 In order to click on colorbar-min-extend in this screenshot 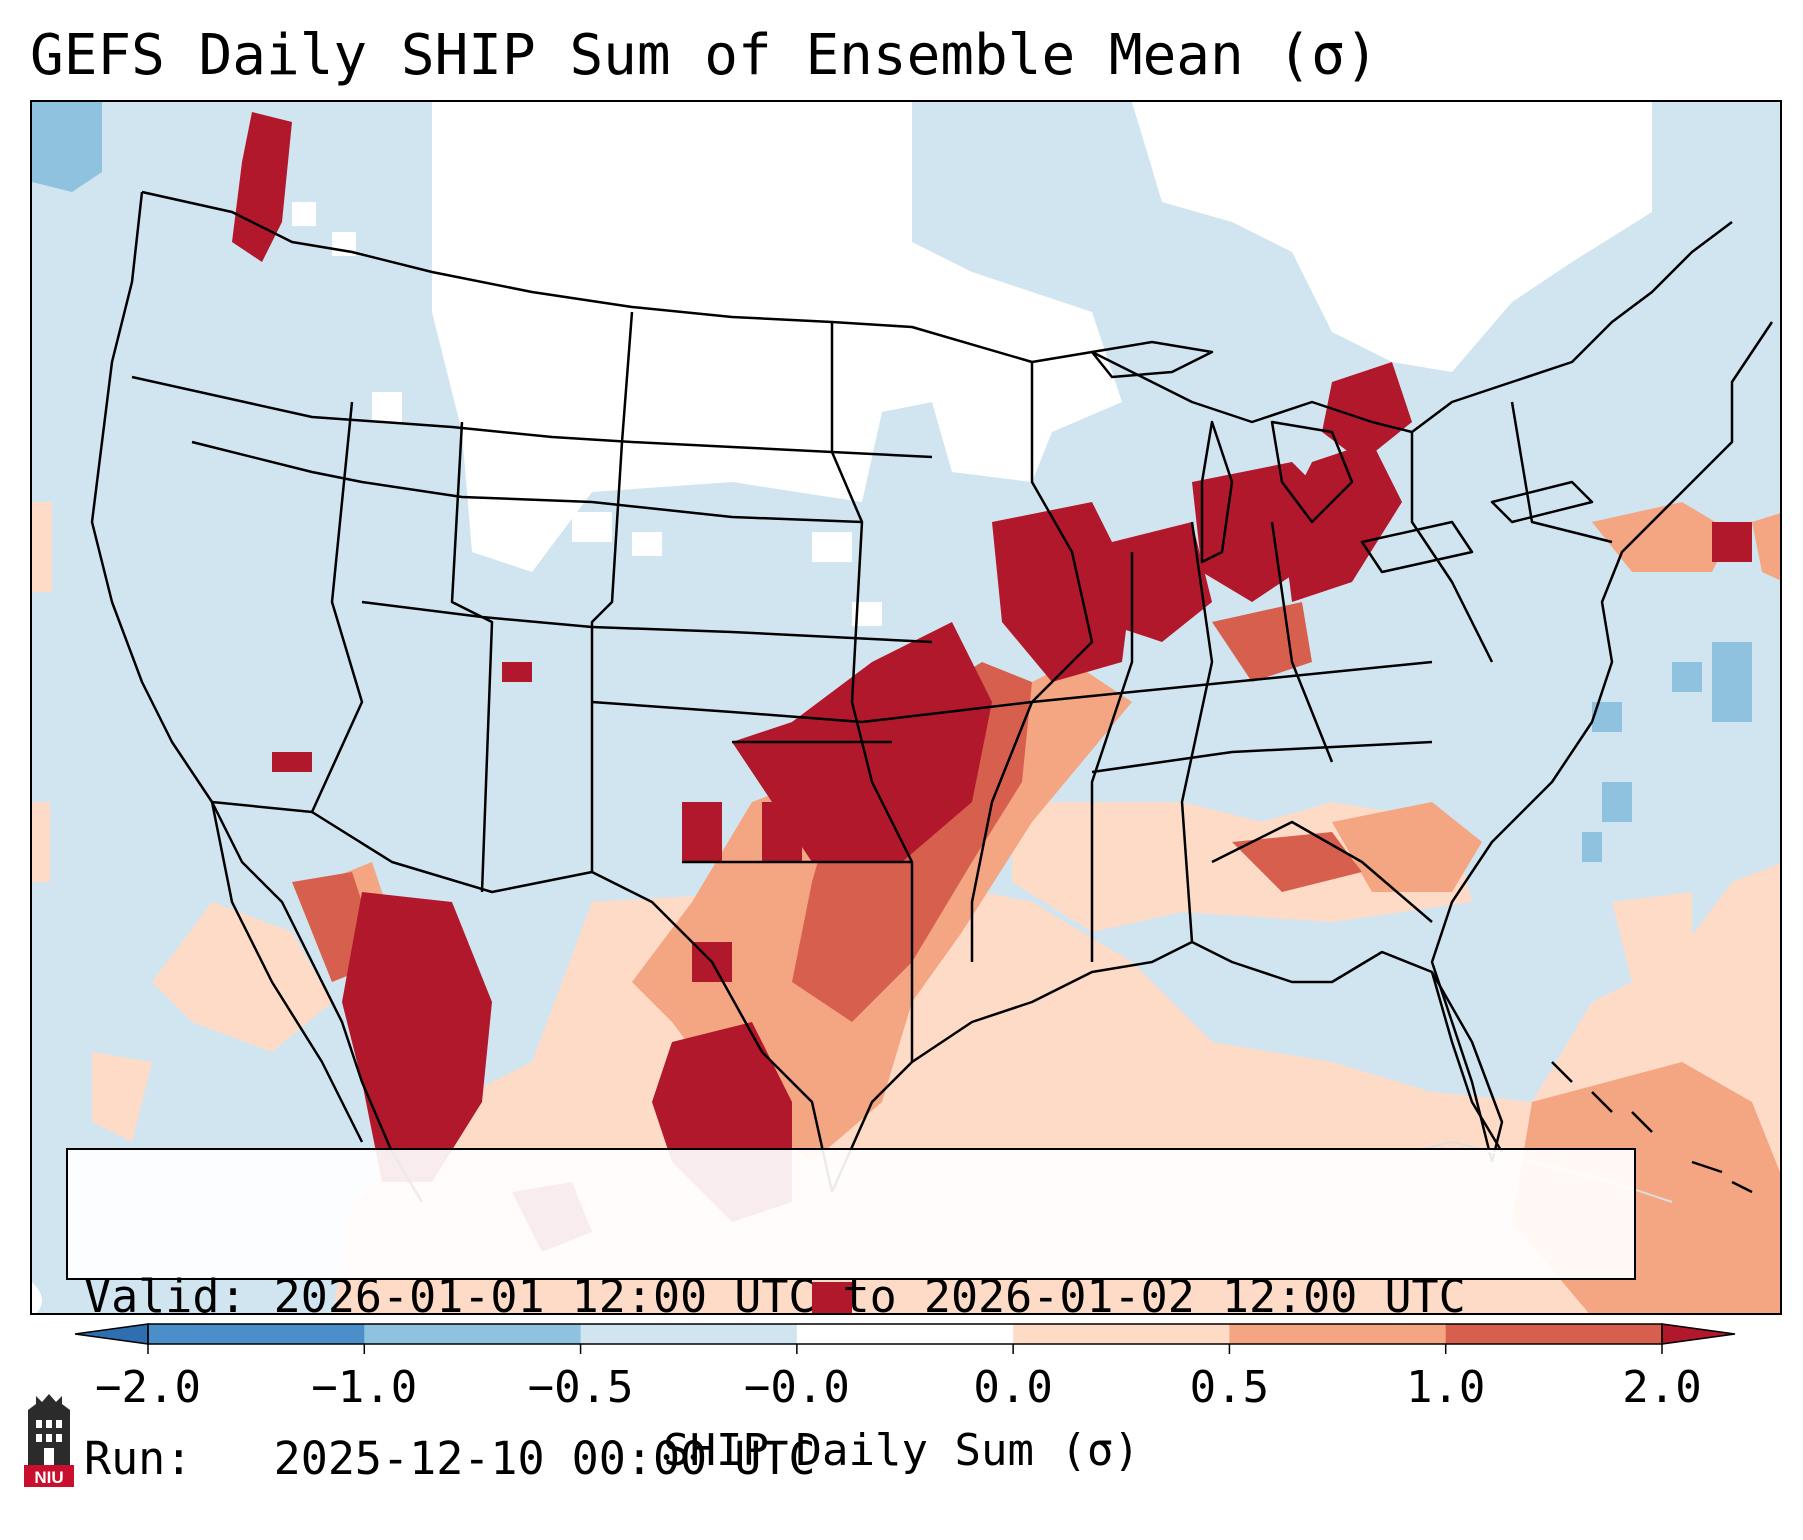, I will do `click(111, 1334)`.